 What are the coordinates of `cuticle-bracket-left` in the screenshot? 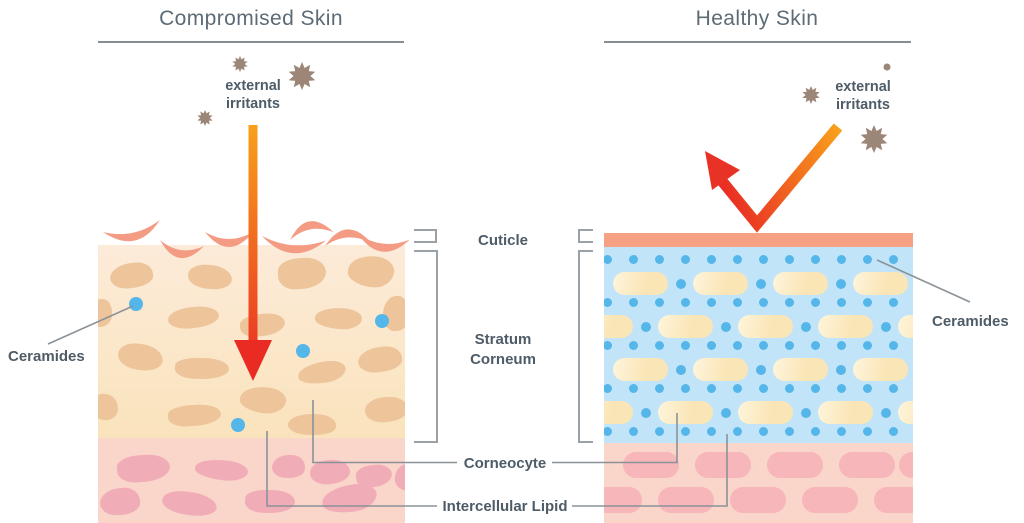 It's located at (425, 236).